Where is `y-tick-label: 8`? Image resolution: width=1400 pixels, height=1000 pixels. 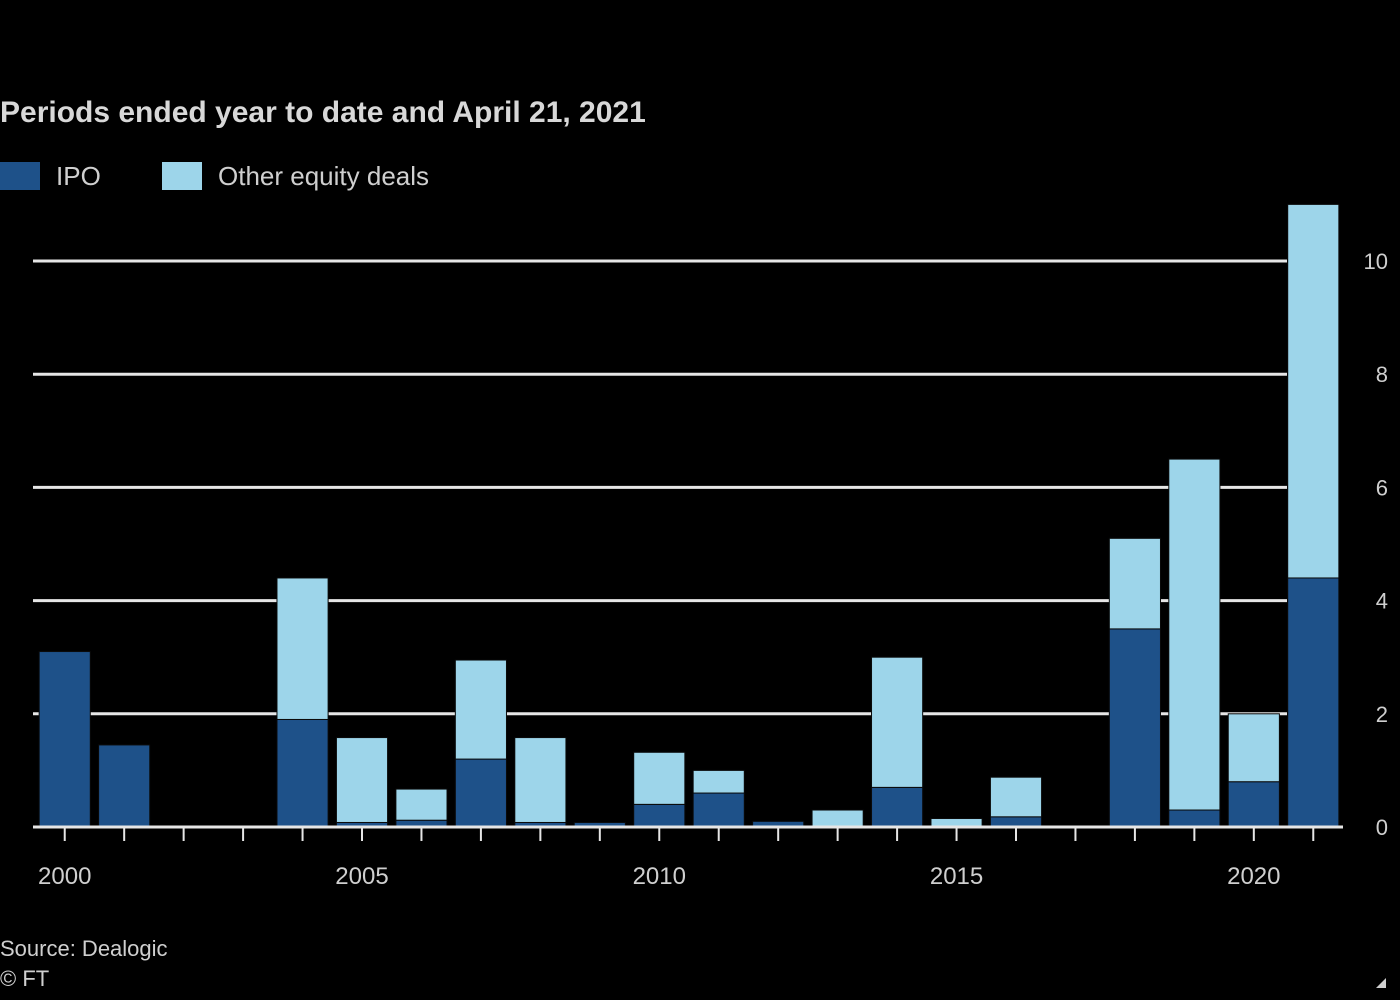
y-tick-label: 8 is located at coordinates (1382, 374).